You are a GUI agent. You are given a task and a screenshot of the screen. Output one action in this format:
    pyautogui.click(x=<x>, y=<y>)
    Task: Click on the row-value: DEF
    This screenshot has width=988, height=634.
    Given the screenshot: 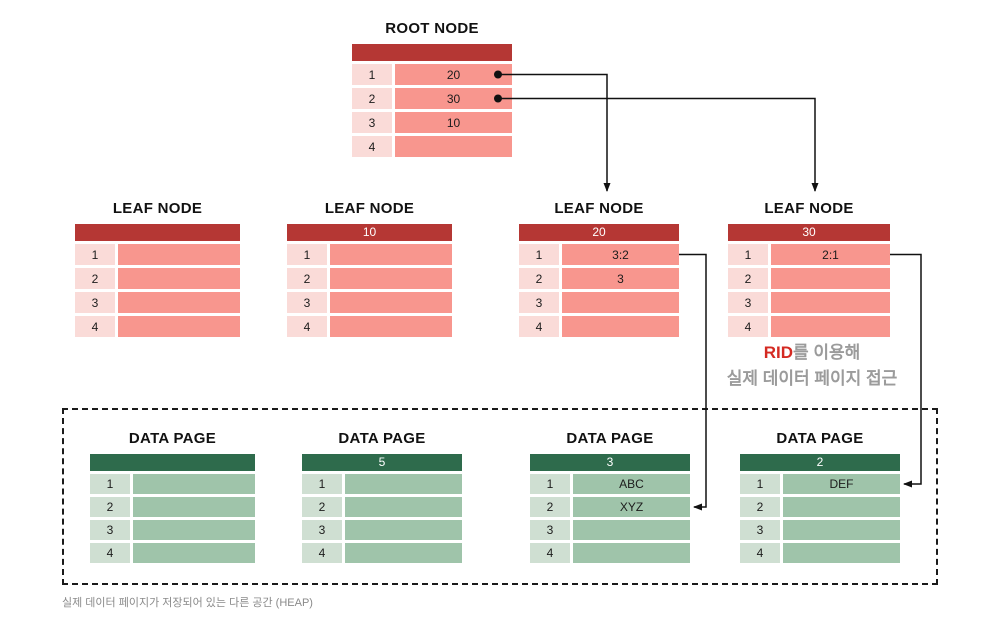 What is the action you would take?
    pyautogui.click(x=841, y=484)
    